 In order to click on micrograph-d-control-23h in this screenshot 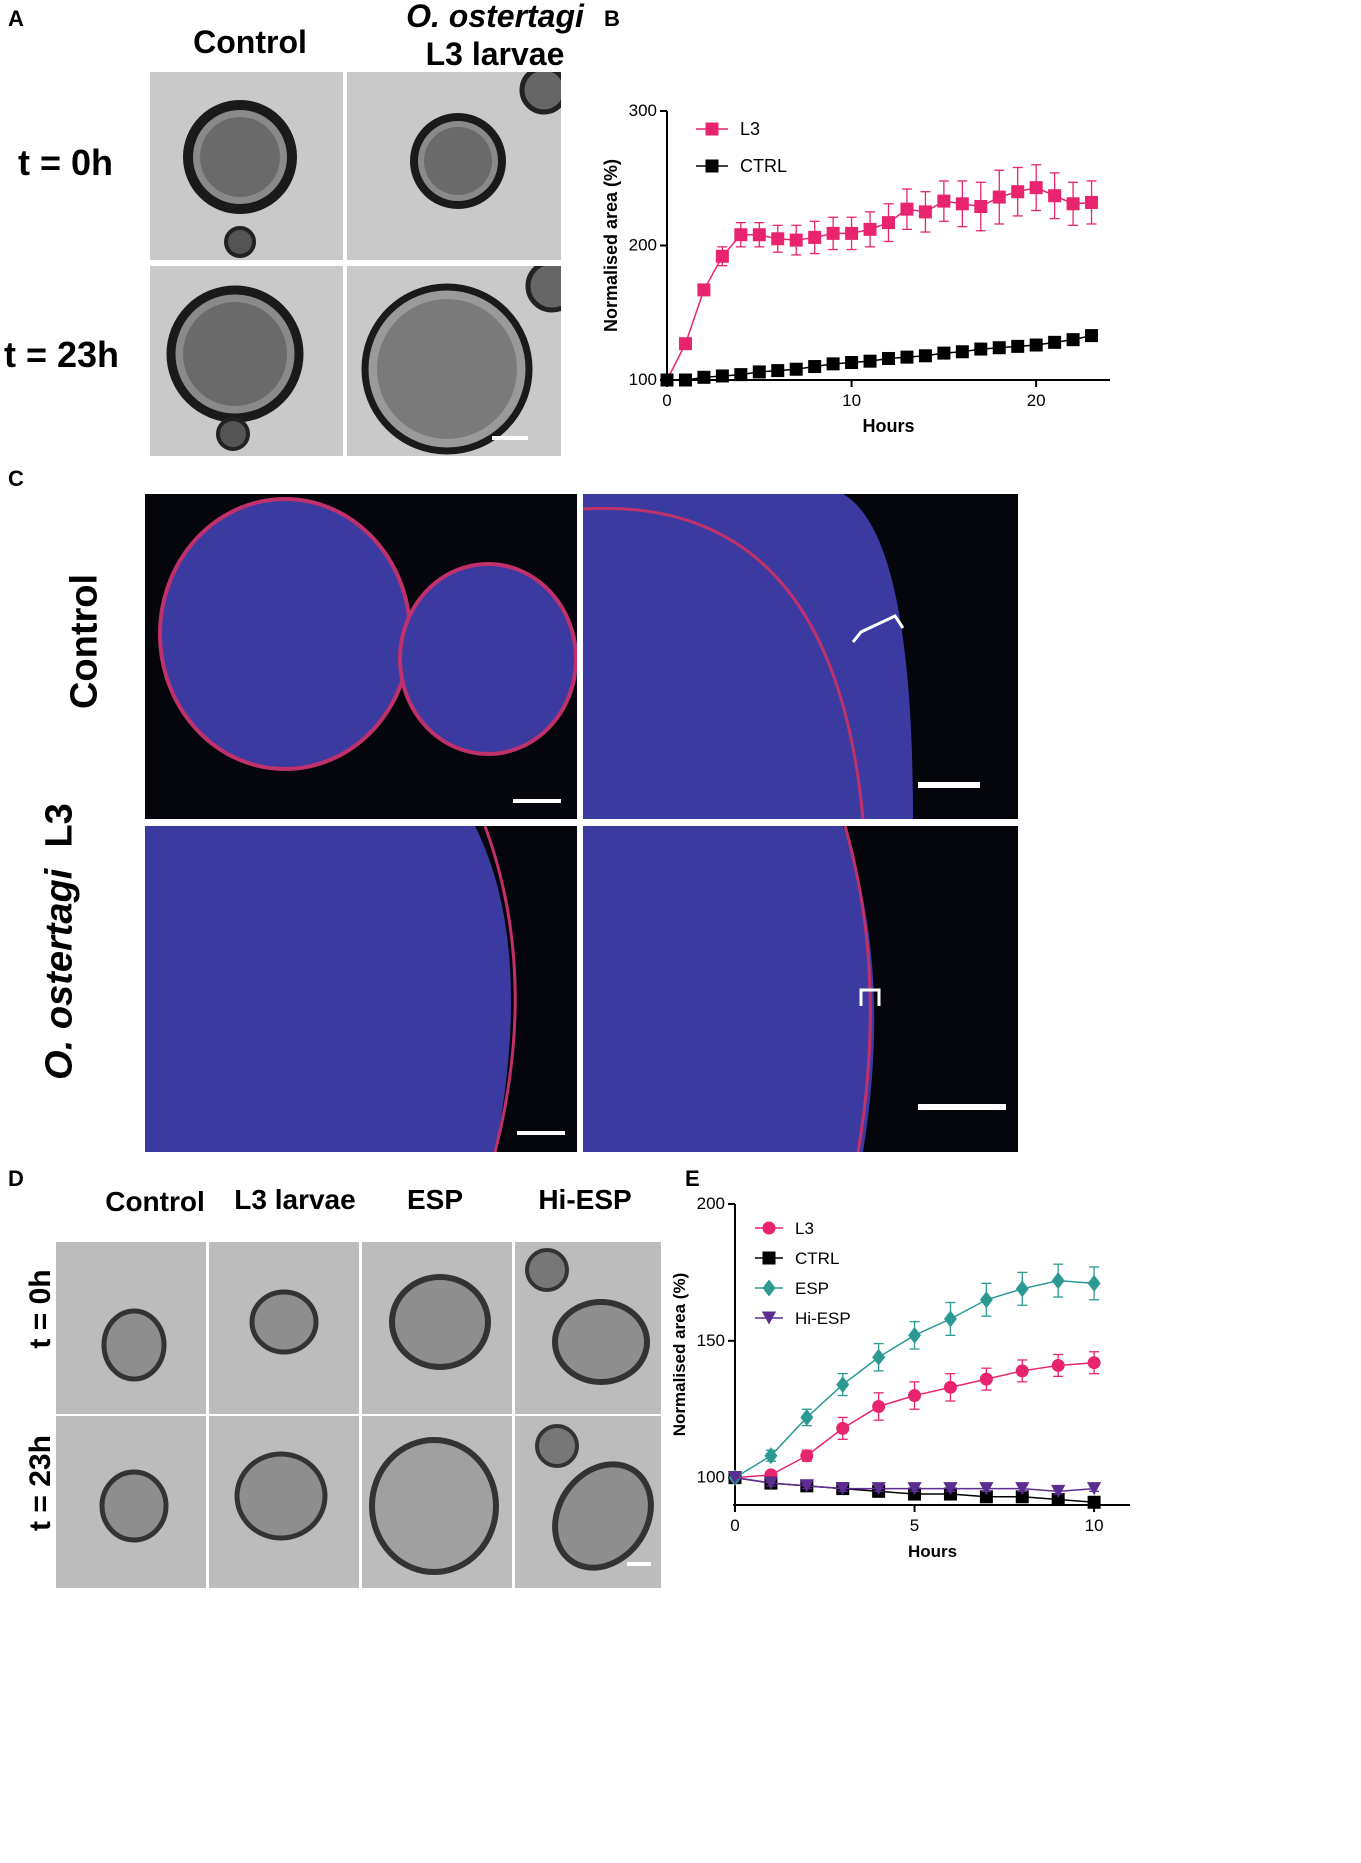, I will do `click(131, 1502)`.